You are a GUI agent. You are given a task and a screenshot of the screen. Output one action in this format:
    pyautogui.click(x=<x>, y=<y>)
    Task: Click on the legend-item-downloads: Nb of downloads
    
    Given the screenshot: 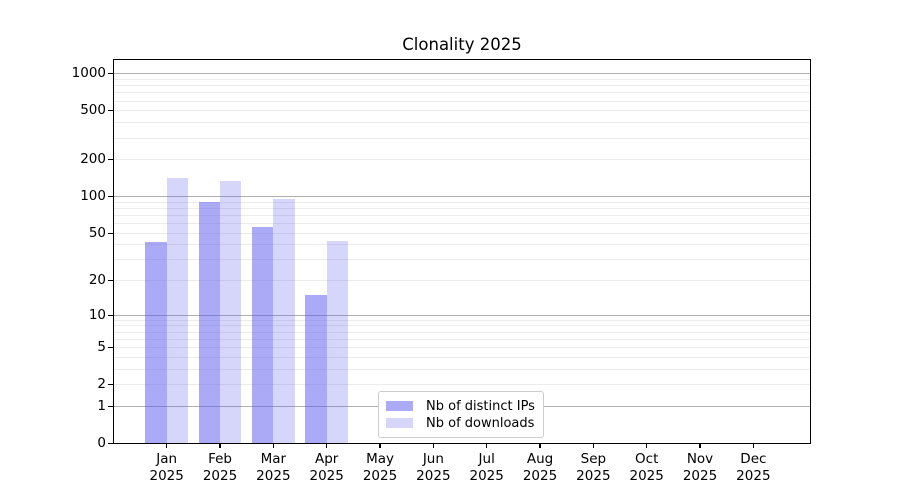 What is the action you would take?
    pyautogui.click(x=460, y=423)
    